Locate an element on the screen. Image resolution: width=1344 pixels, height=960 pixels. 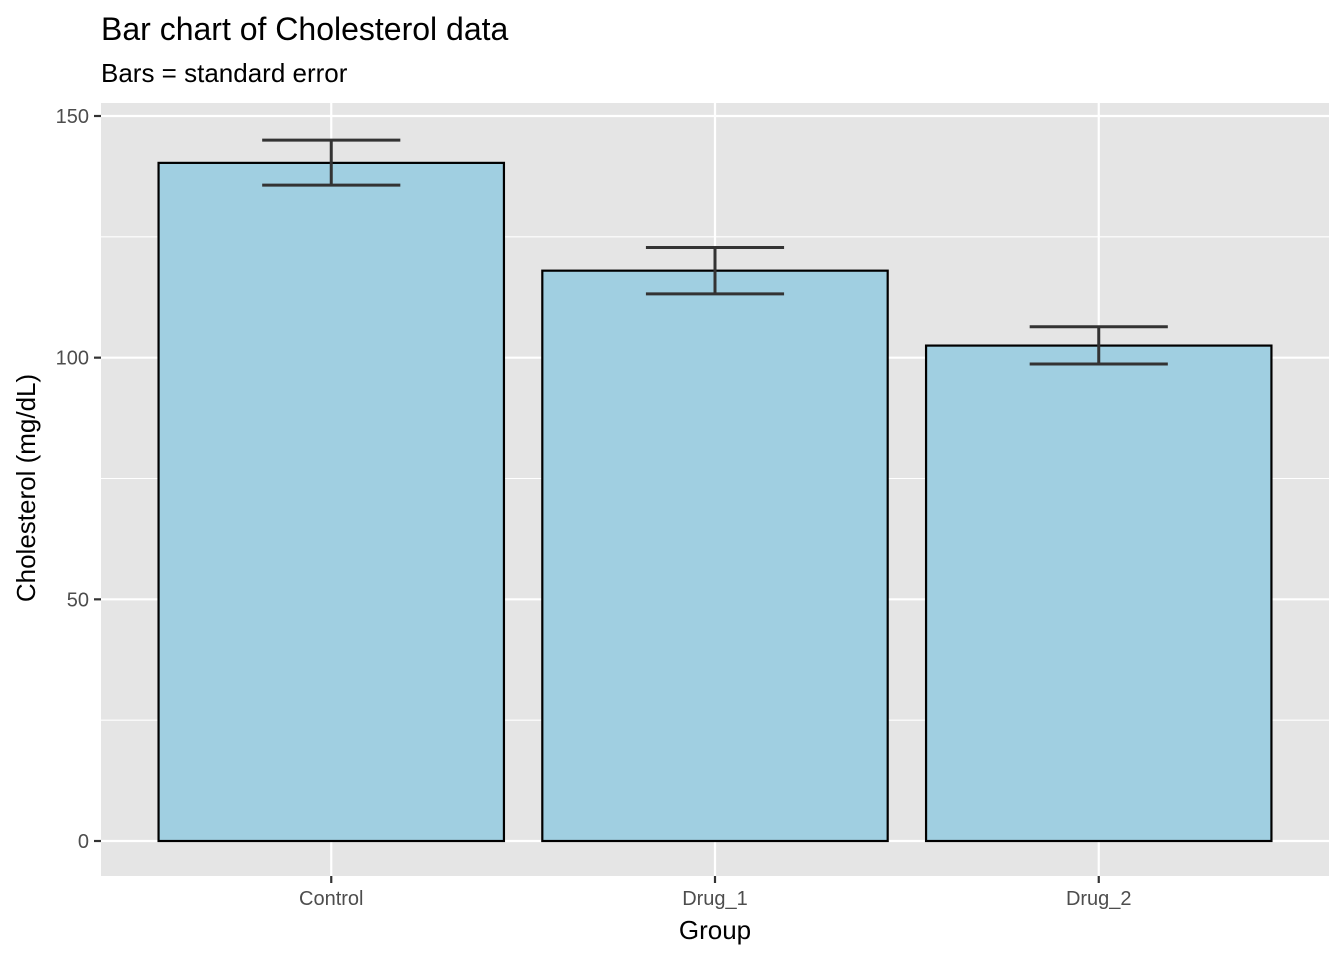
x-tick-label: Drug_2 is located at coordinates (1099, 899).